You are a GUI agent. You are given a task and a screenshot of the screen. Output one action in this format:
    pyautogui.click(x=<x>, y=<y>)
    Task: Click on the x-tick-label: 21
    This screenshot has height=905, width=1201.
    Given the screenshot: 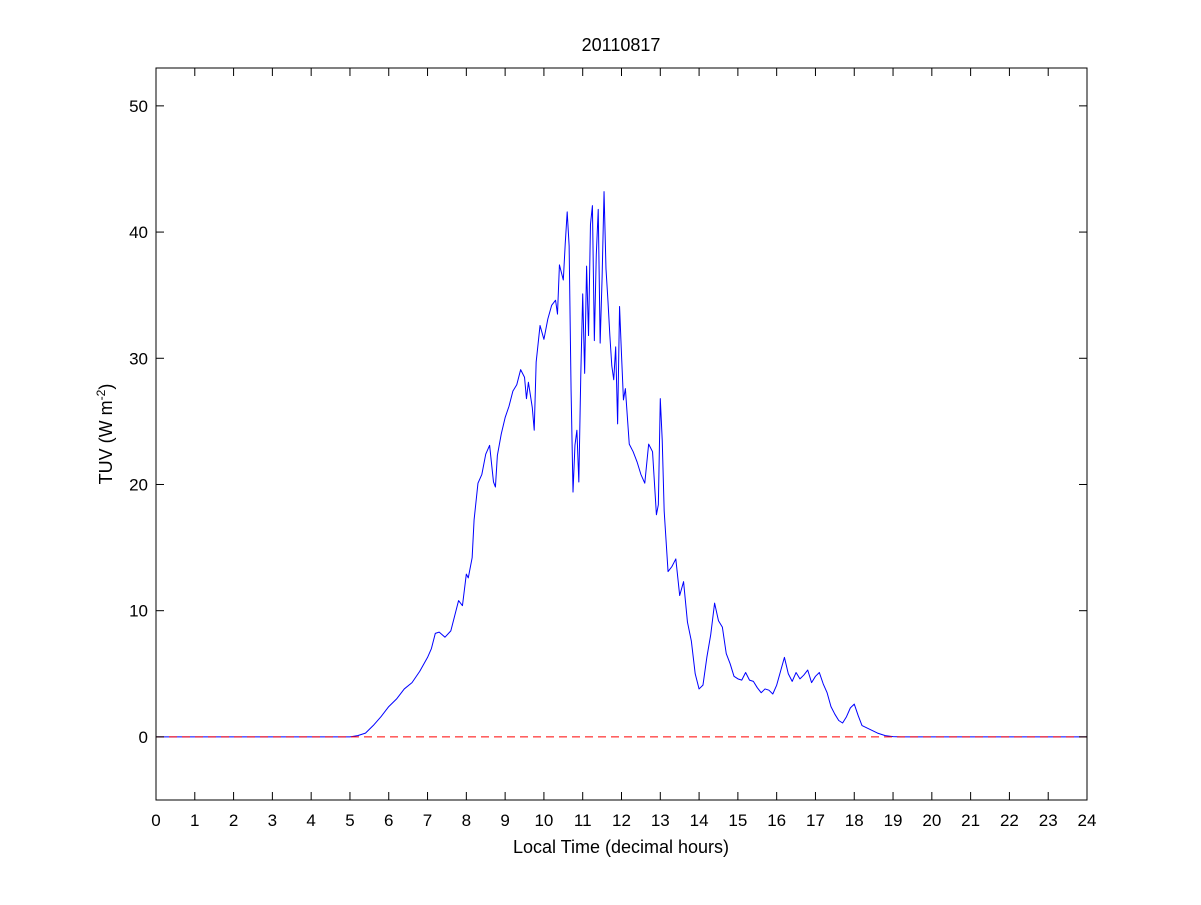 What is the action you would take?
    pyautogui.click(x=970, y=820)
    